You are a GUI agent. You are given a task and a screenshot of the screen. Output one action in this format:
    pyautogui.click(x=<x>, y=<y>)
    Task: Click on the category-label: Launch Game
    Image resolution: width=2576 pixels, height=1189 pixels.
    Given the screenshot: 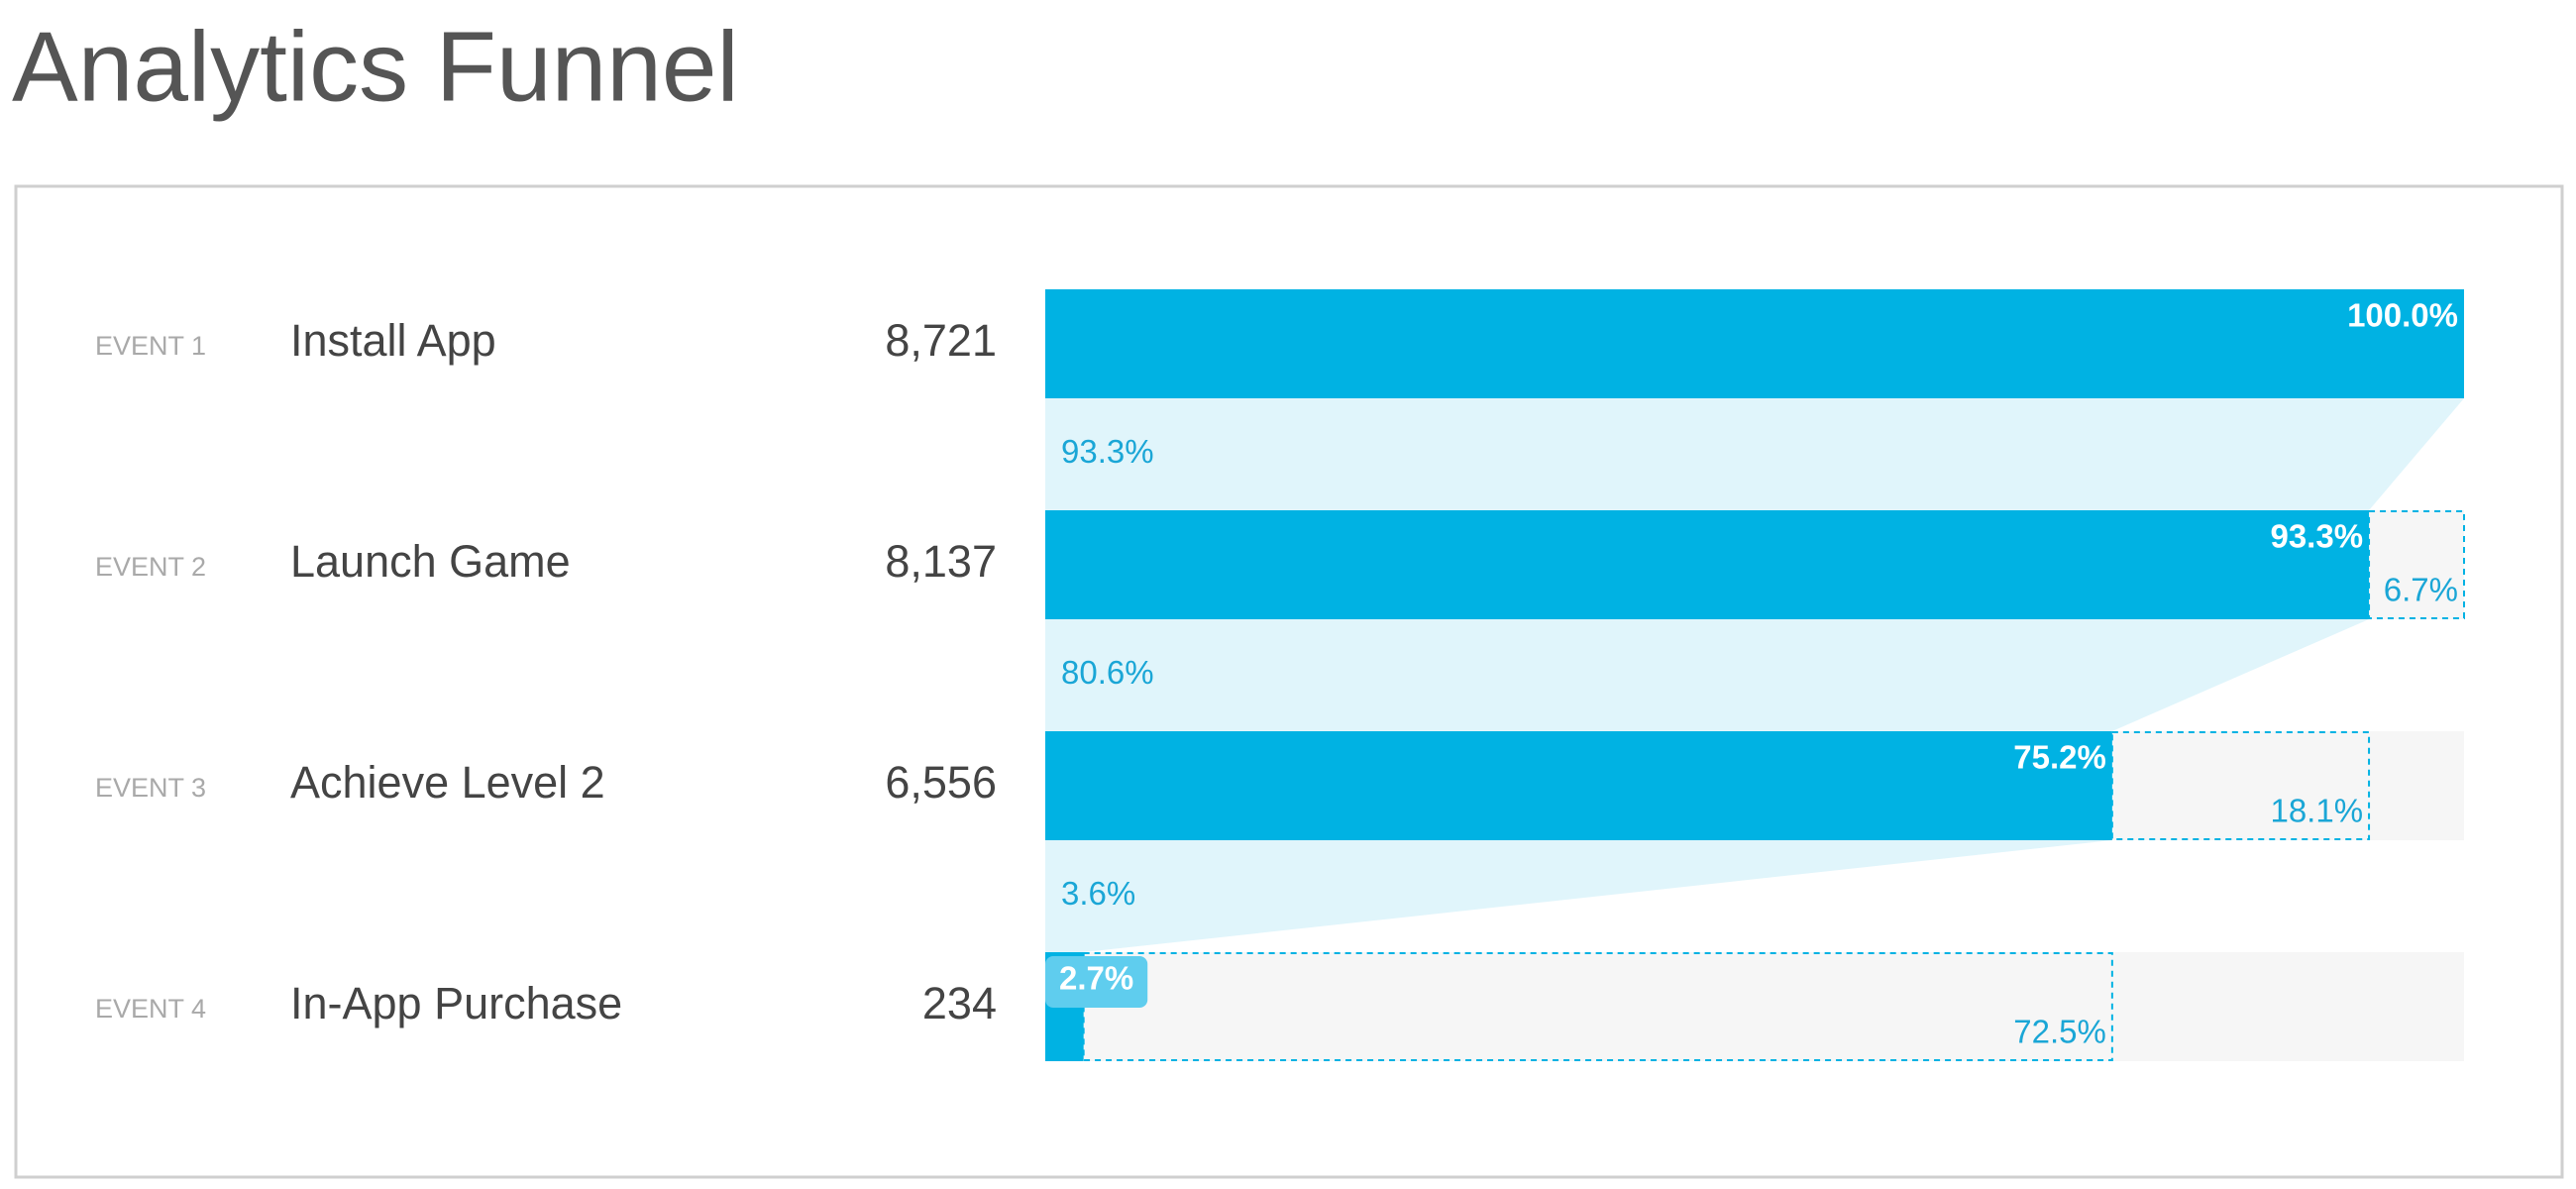 What is the action you would take?
    pyautogui.click(x=430, y=562)
    